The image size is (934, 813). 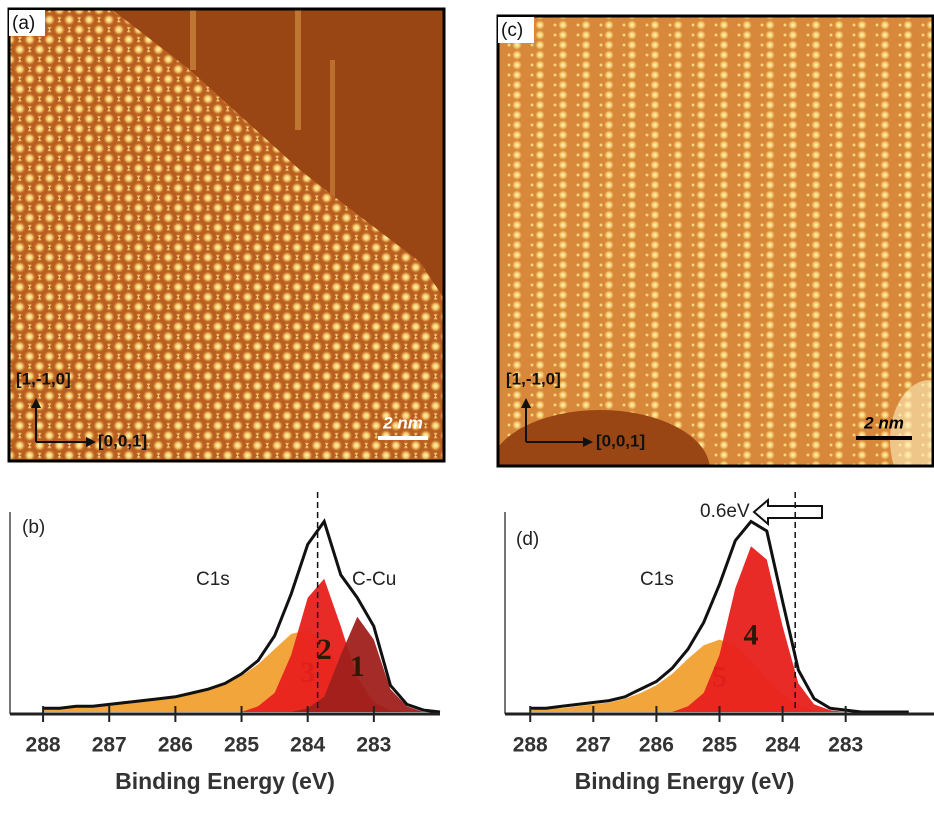 What do you see at coordinates (512, 30) in the screenshot?
I see `panel-label: (c)` at bounding box center [512, 30].